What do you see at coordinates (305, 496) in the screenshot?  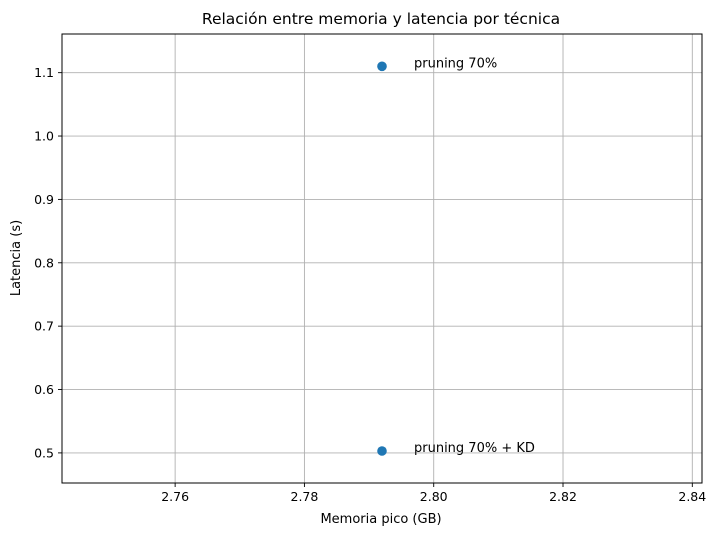 I see `x-tick-label: 2.78` at bounding box center [305, 496].